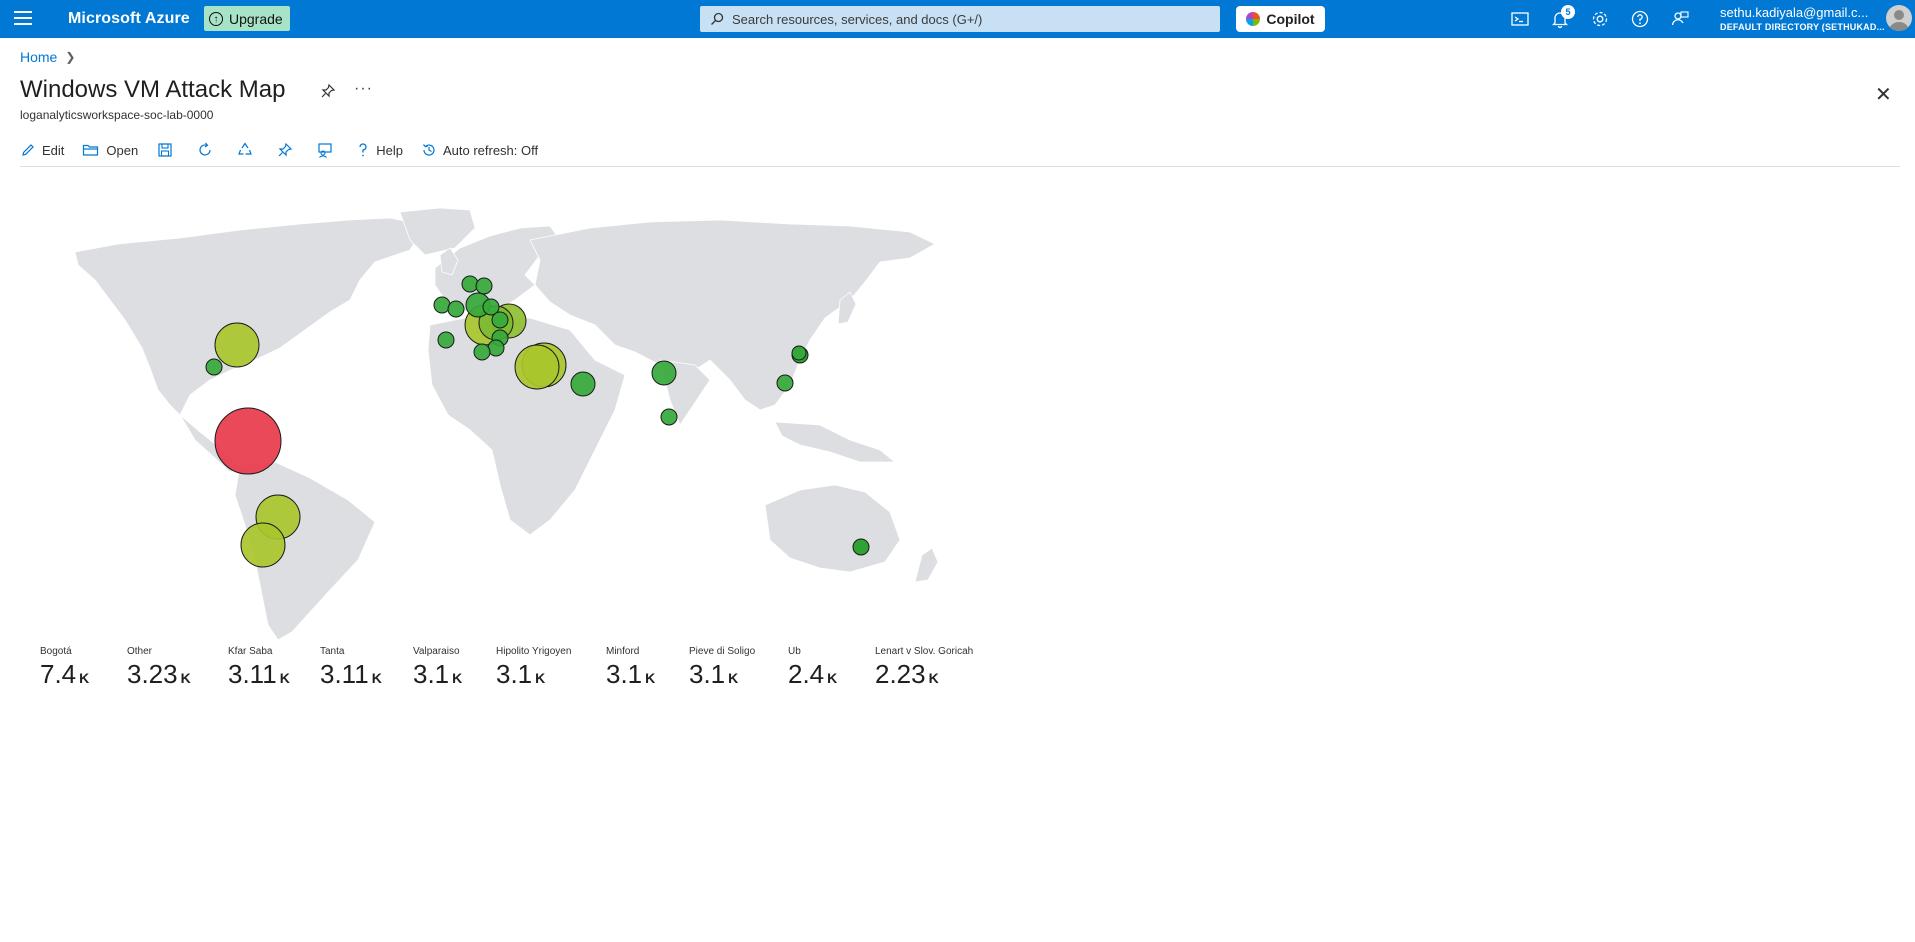 Image resolution: width=1915 pixels, height=942 pixels. What do you see at coordinates (722, 651) in the screenshot?
I see `metric-label: Pieve di Soligo` at bounding box center [722, 651].